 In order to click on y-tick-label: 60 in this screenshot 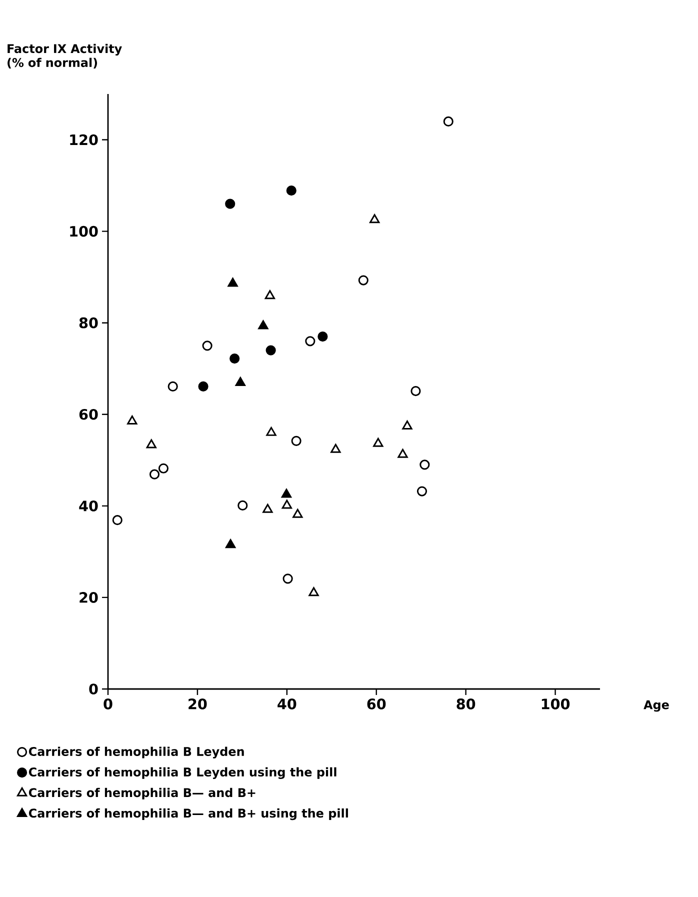, I will do `click(88, 414)`.